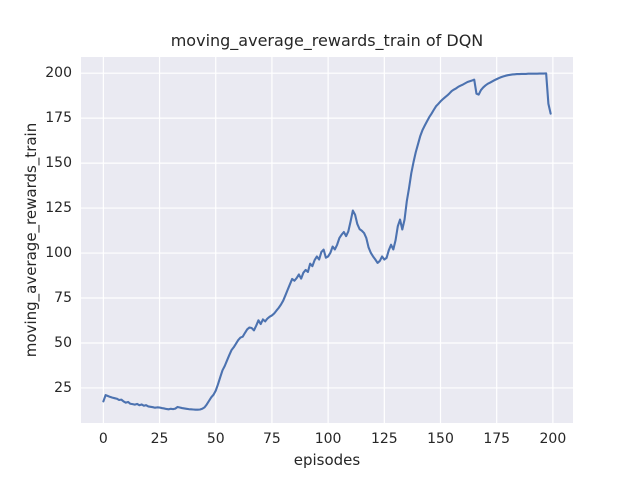 The image size is (640, 480). I want to click on y-tick-label: 100, so click(58, 253).